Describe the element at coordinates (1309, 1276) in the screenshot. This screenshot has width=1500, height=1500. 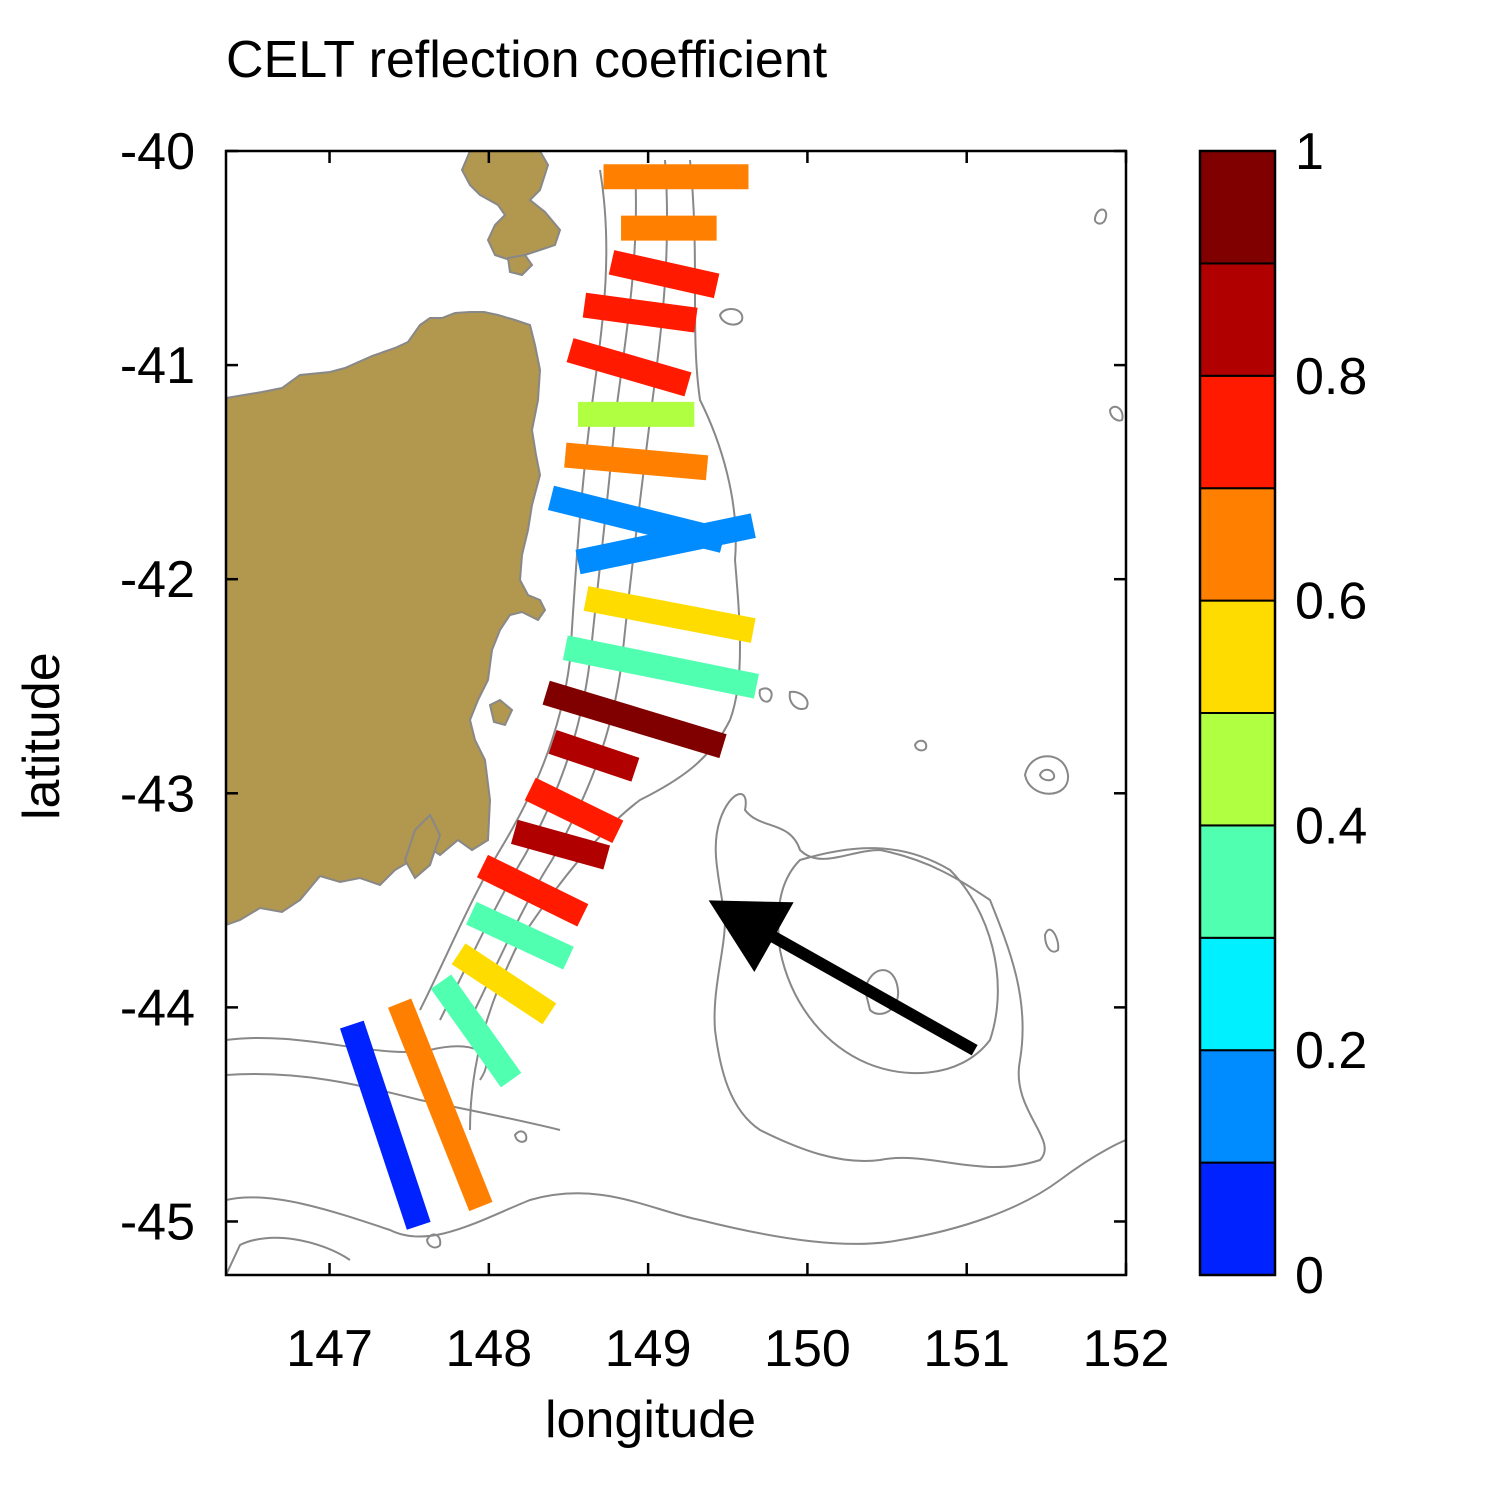
I see `colorbar-tick-label: 0` at that location.